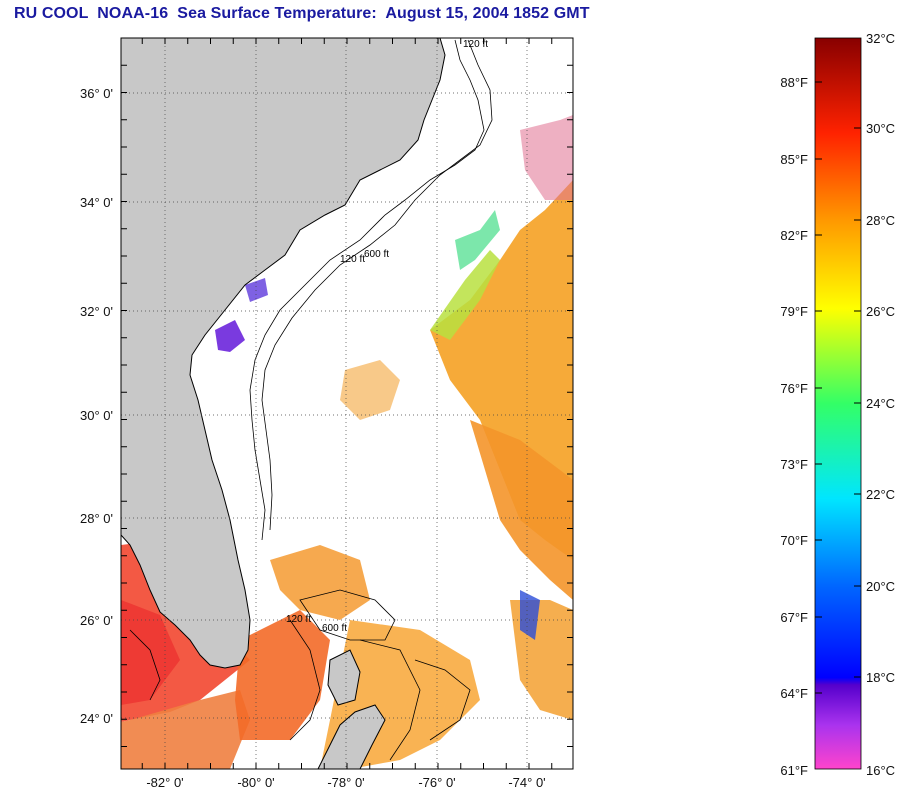 Image resolution: width=913 pixels, height=793 pixels. Describe the element at coordinates (96, 415) in the screenshot. I see `lat-label: 30° 0'` at that location.